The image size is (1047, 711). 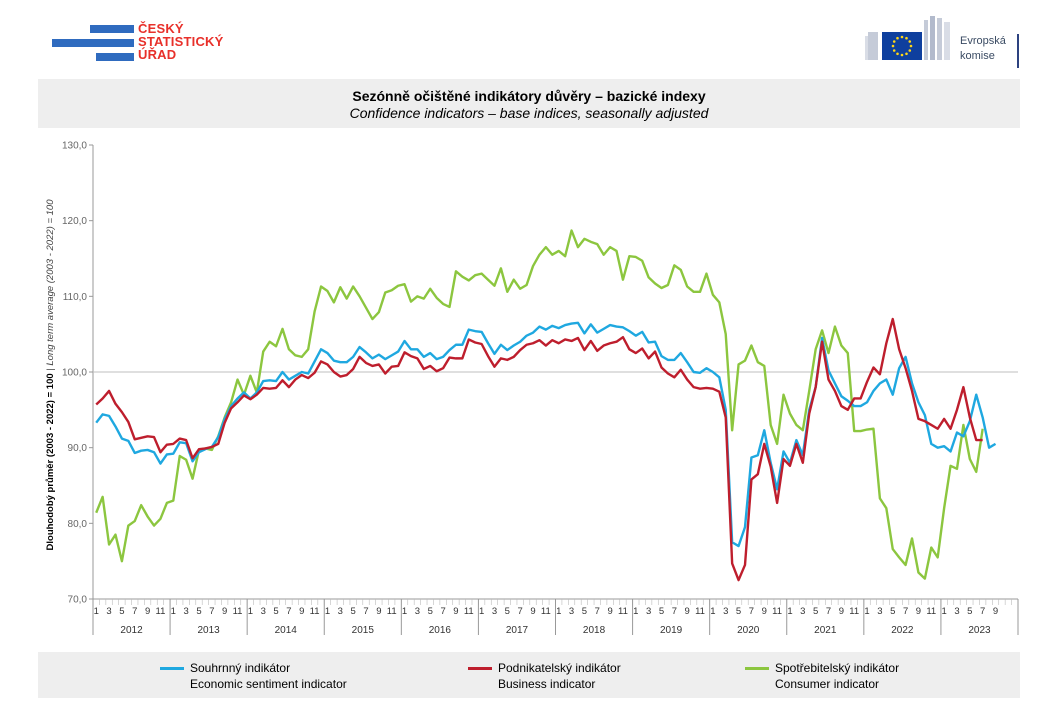 What do you see at coordinates (944, 42) in the screenshot?
I see `european-commission-logo: Evropská komise` at bounding box center [944, 42].